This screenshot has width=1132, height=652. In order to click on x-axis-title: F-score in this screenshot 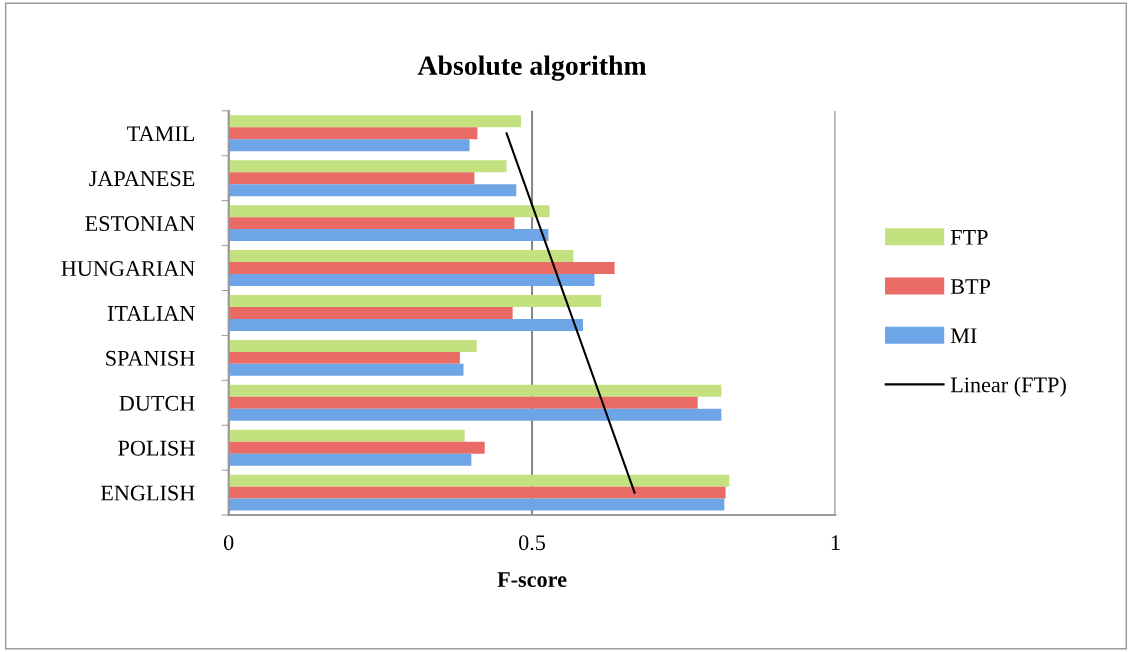, I will do `click(532, 579)`.